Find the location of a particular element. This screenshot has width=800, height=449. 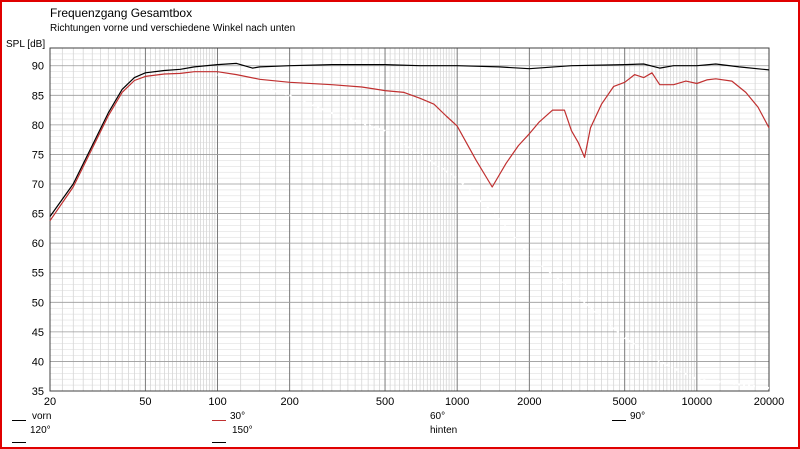

y-tick-label: 85 is located at coordinates (38, 96).